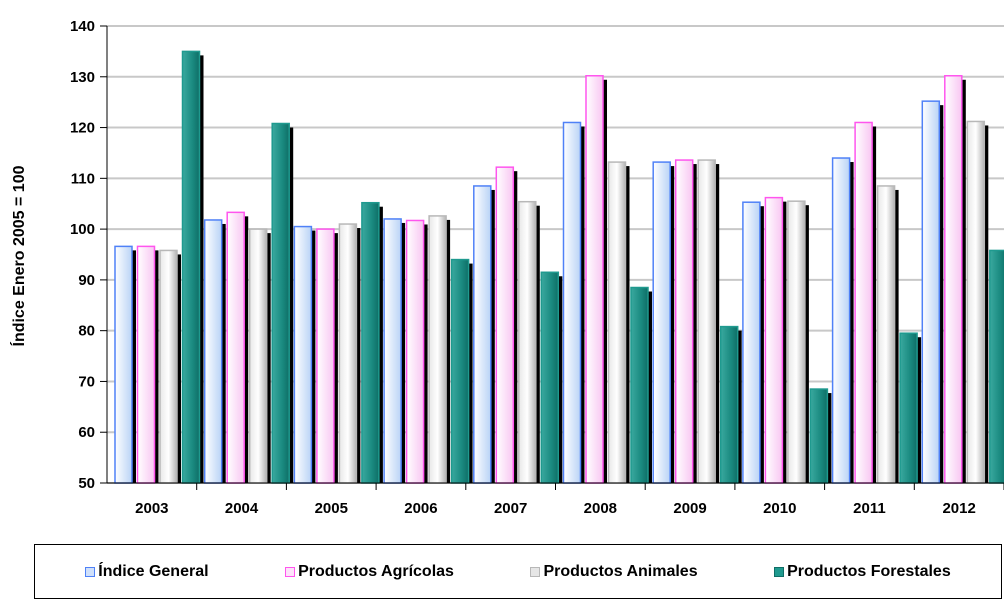 The height and width of the screenshot is (601, 1004). I want to click on x-tick-label: 2006, so click(420, 508).